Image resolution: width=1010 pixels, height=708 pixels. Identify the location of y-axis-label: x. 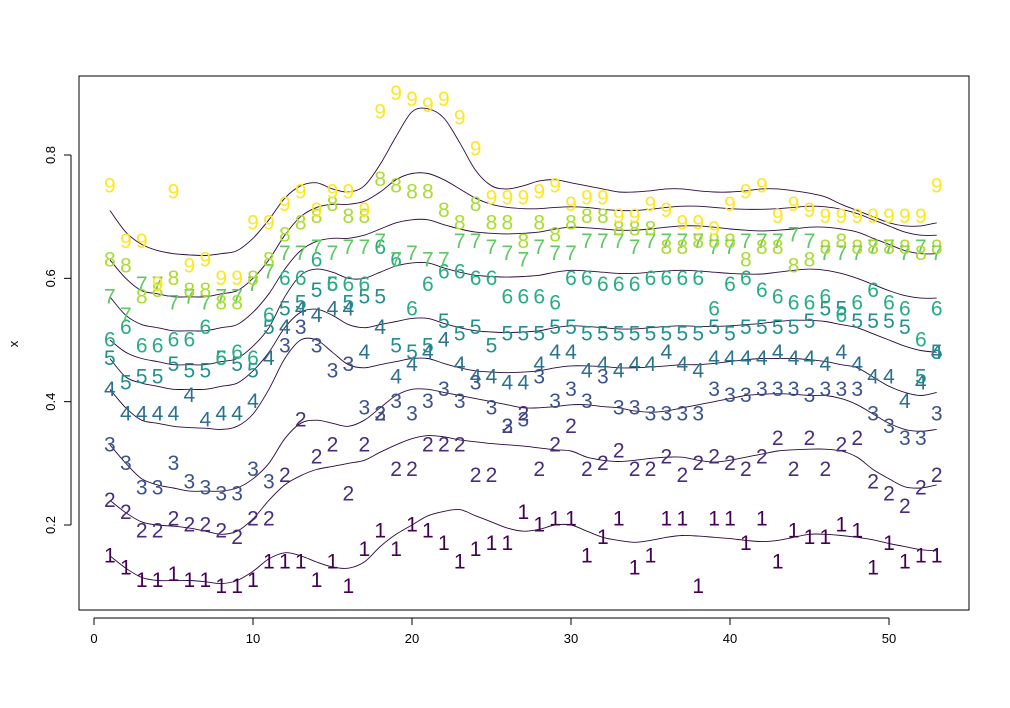
(13, 343).